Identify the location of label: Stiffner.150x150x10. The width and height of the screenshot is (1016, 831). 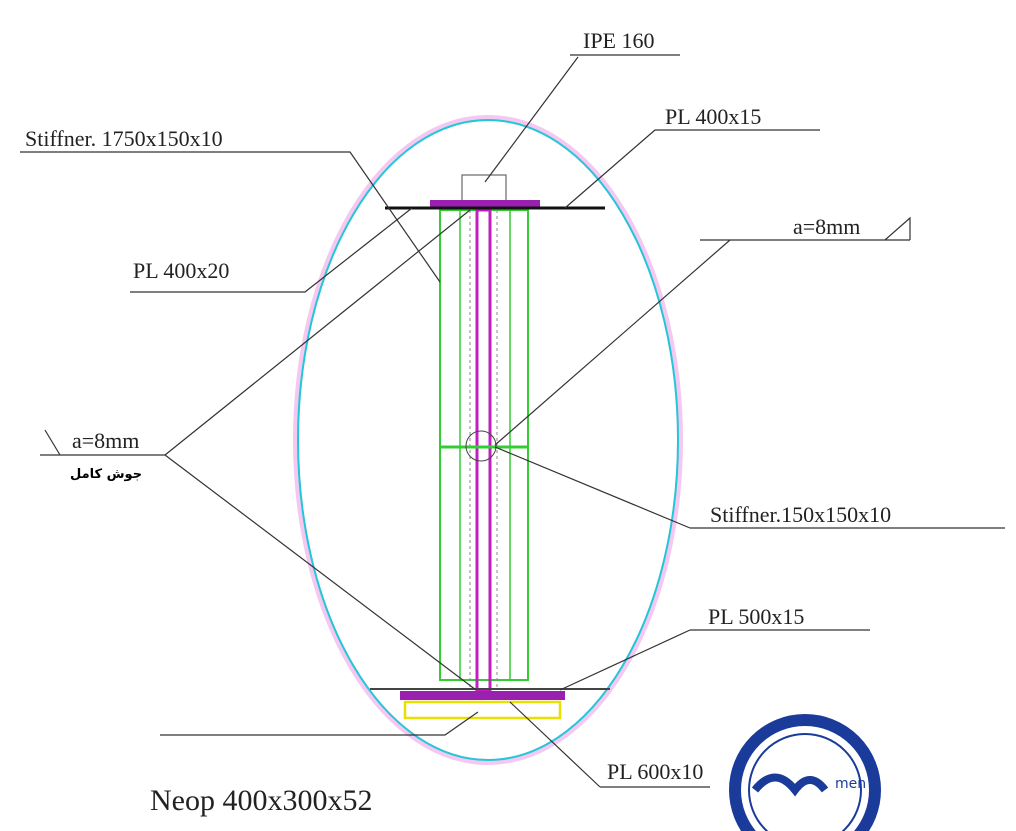
(800, 514).